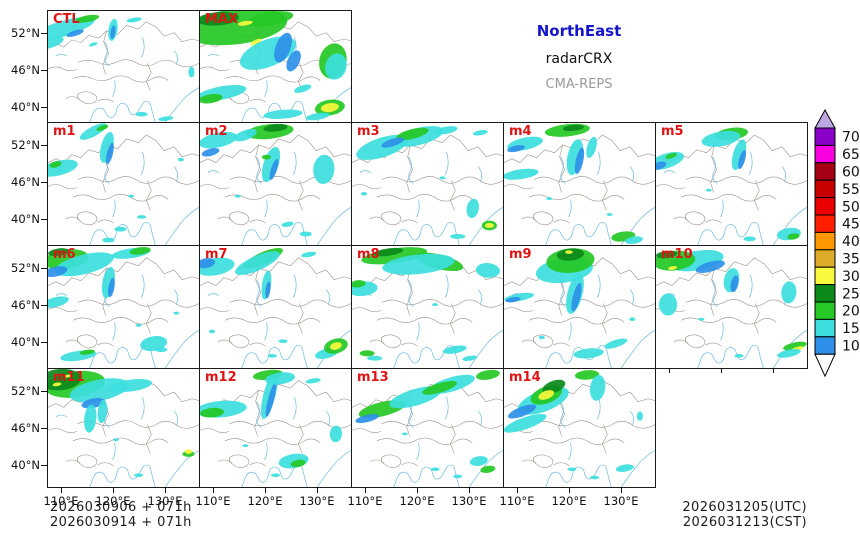 This screenshot has width=860, height=543. Describe the element at coordinates (123, 184) in the screenshot. I see `map-m1` at that location.